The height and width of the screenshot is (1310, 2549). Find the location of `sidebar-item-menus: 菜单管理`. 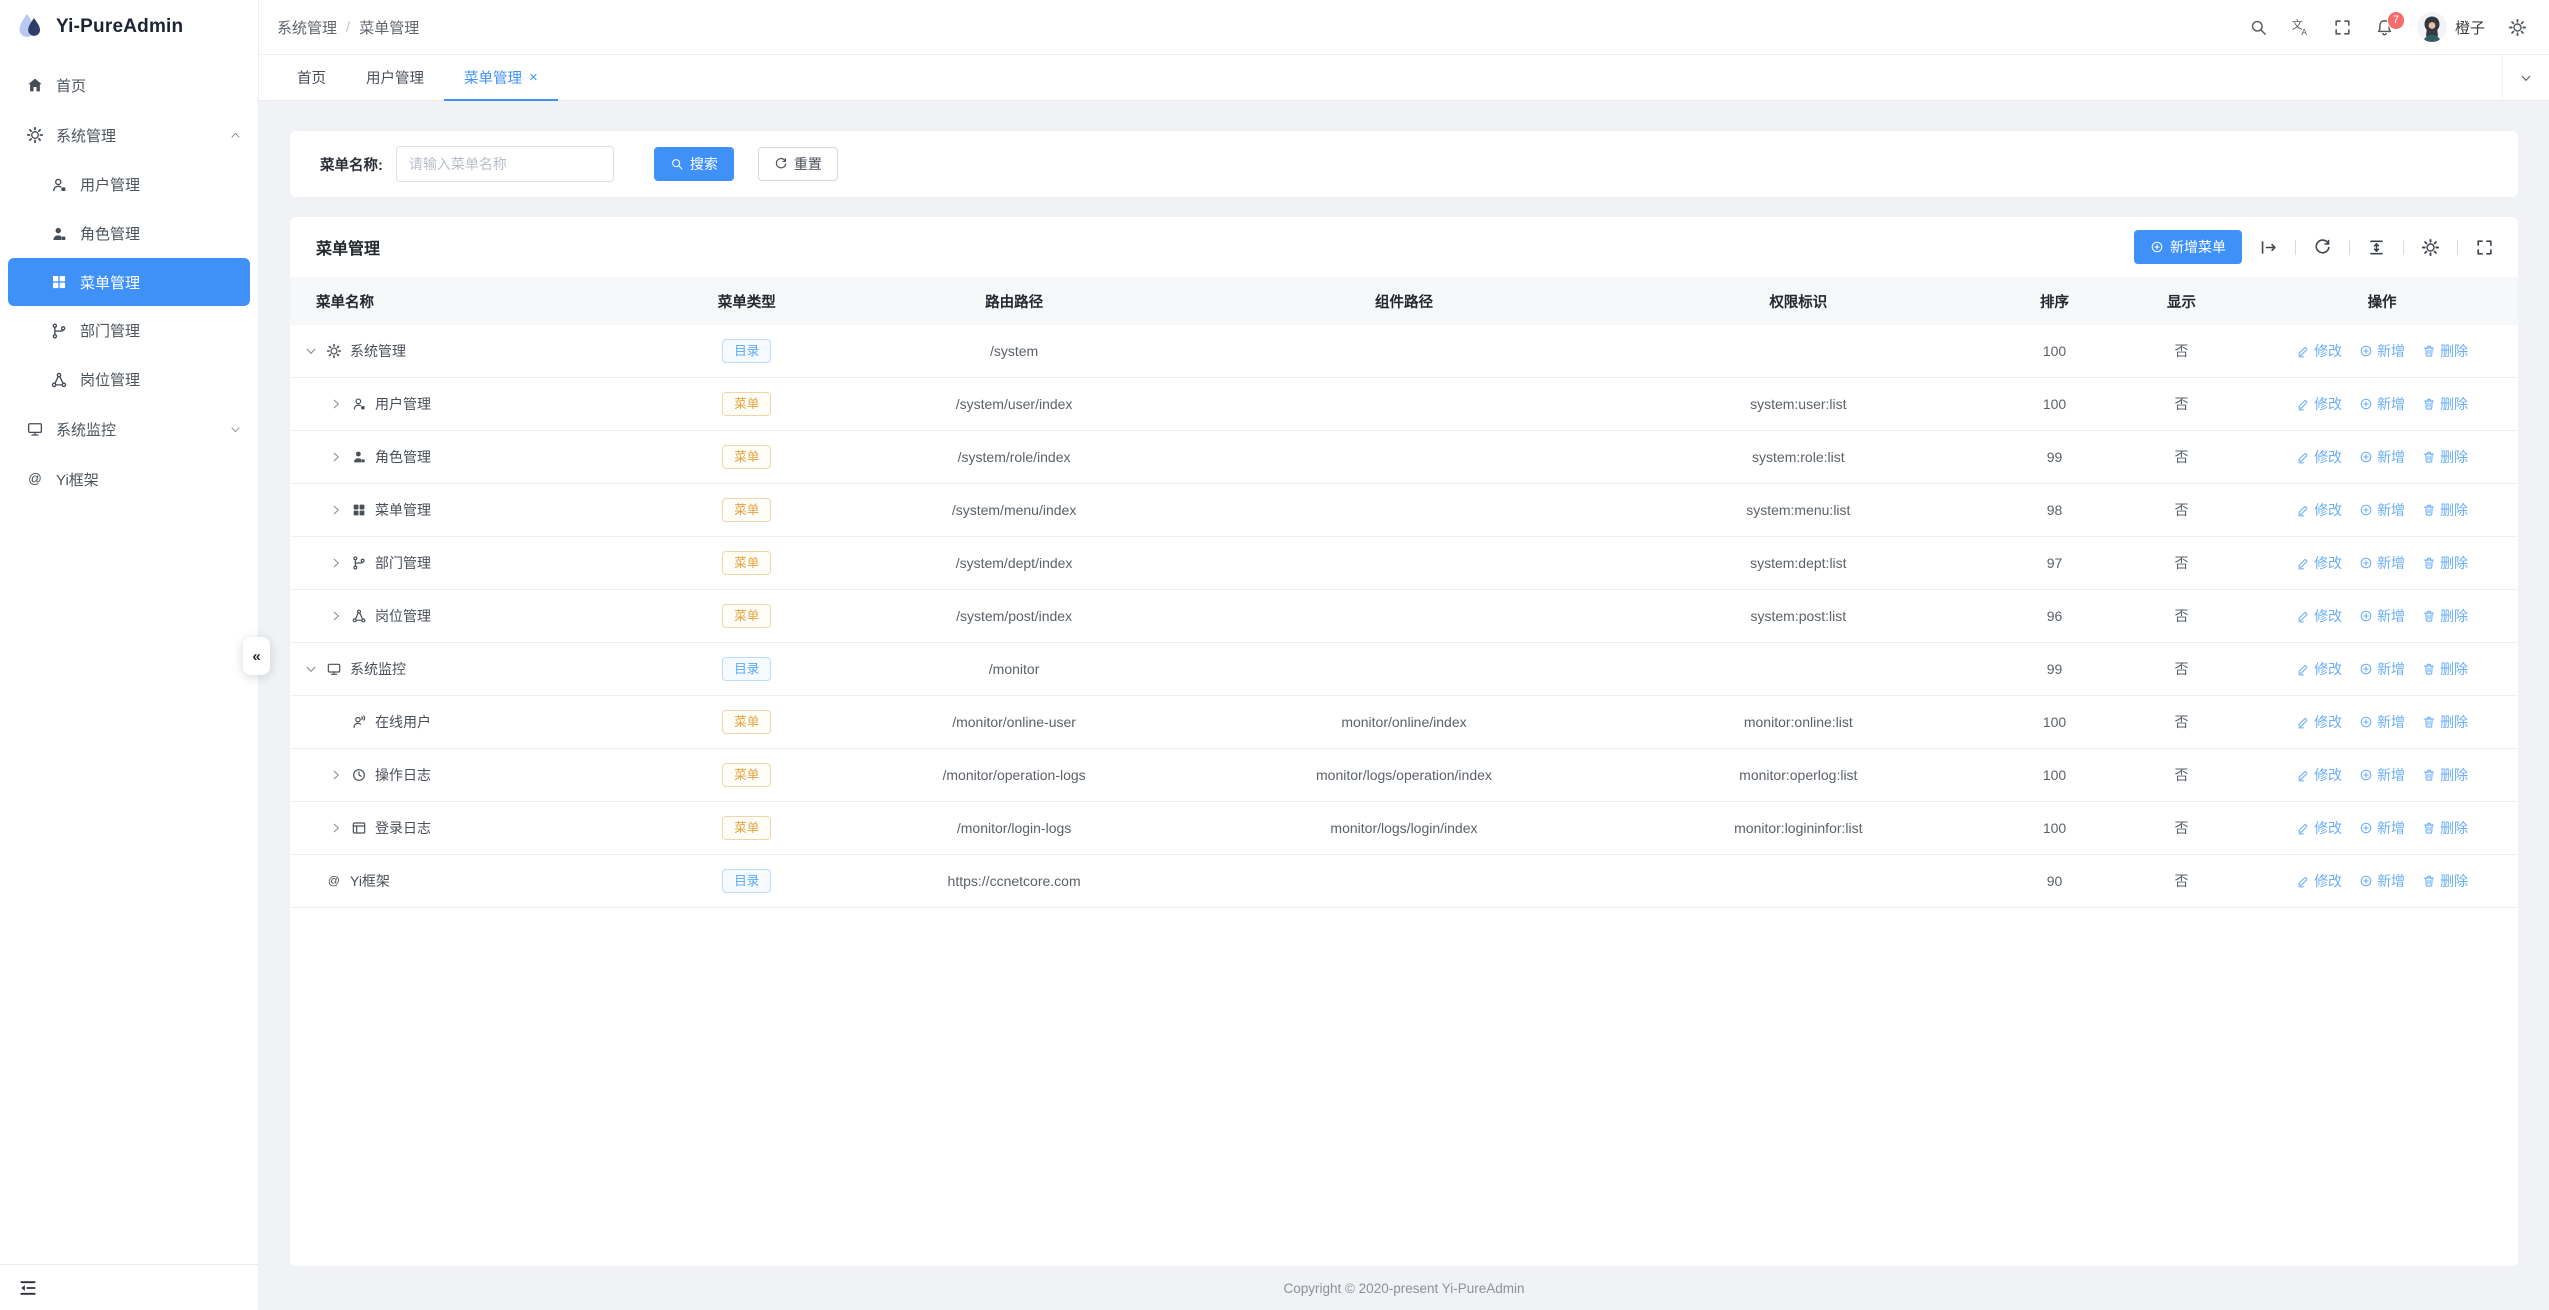

sidebar-item-menus: 菜单管理 is located at coordinates (129, 282).